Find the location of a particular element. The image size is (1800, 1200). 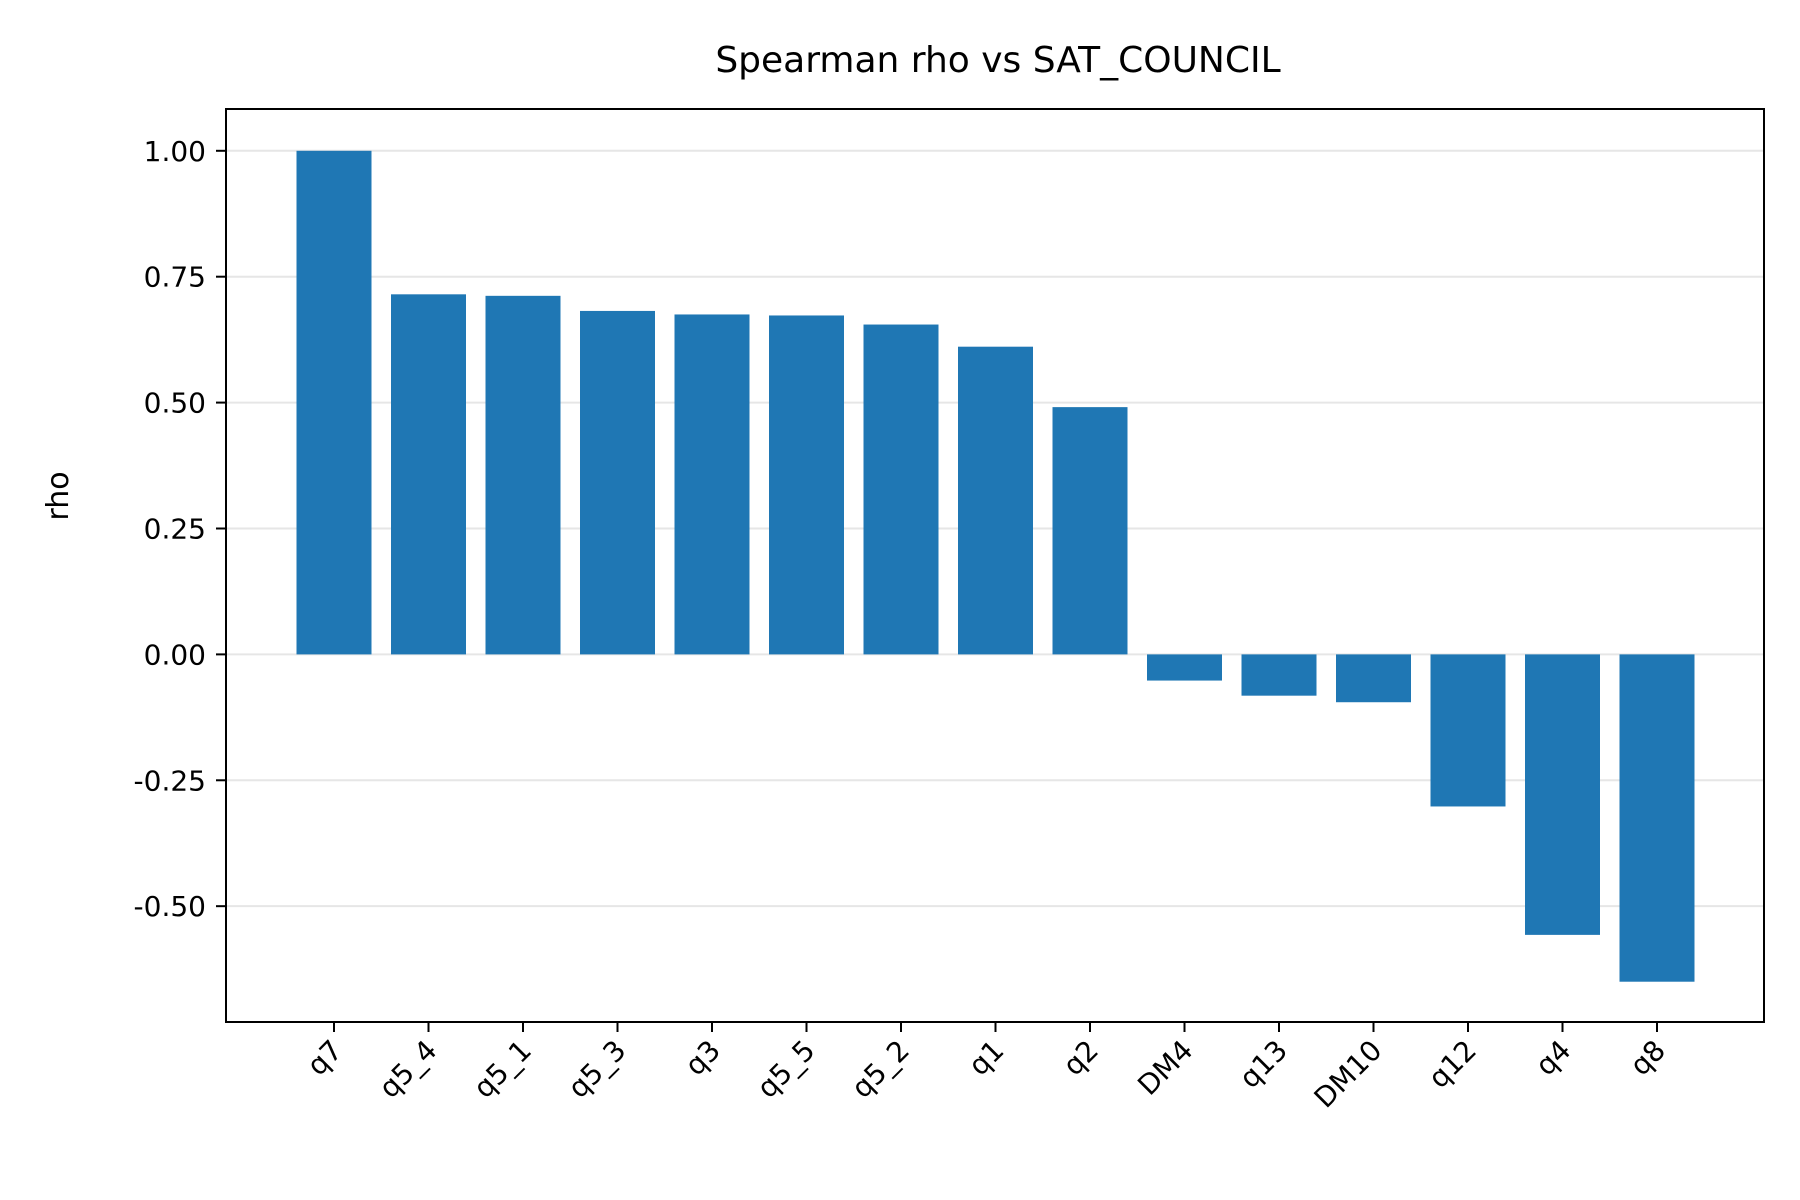

y-tick-label: -0.25 is located at coordinates (170, 780).